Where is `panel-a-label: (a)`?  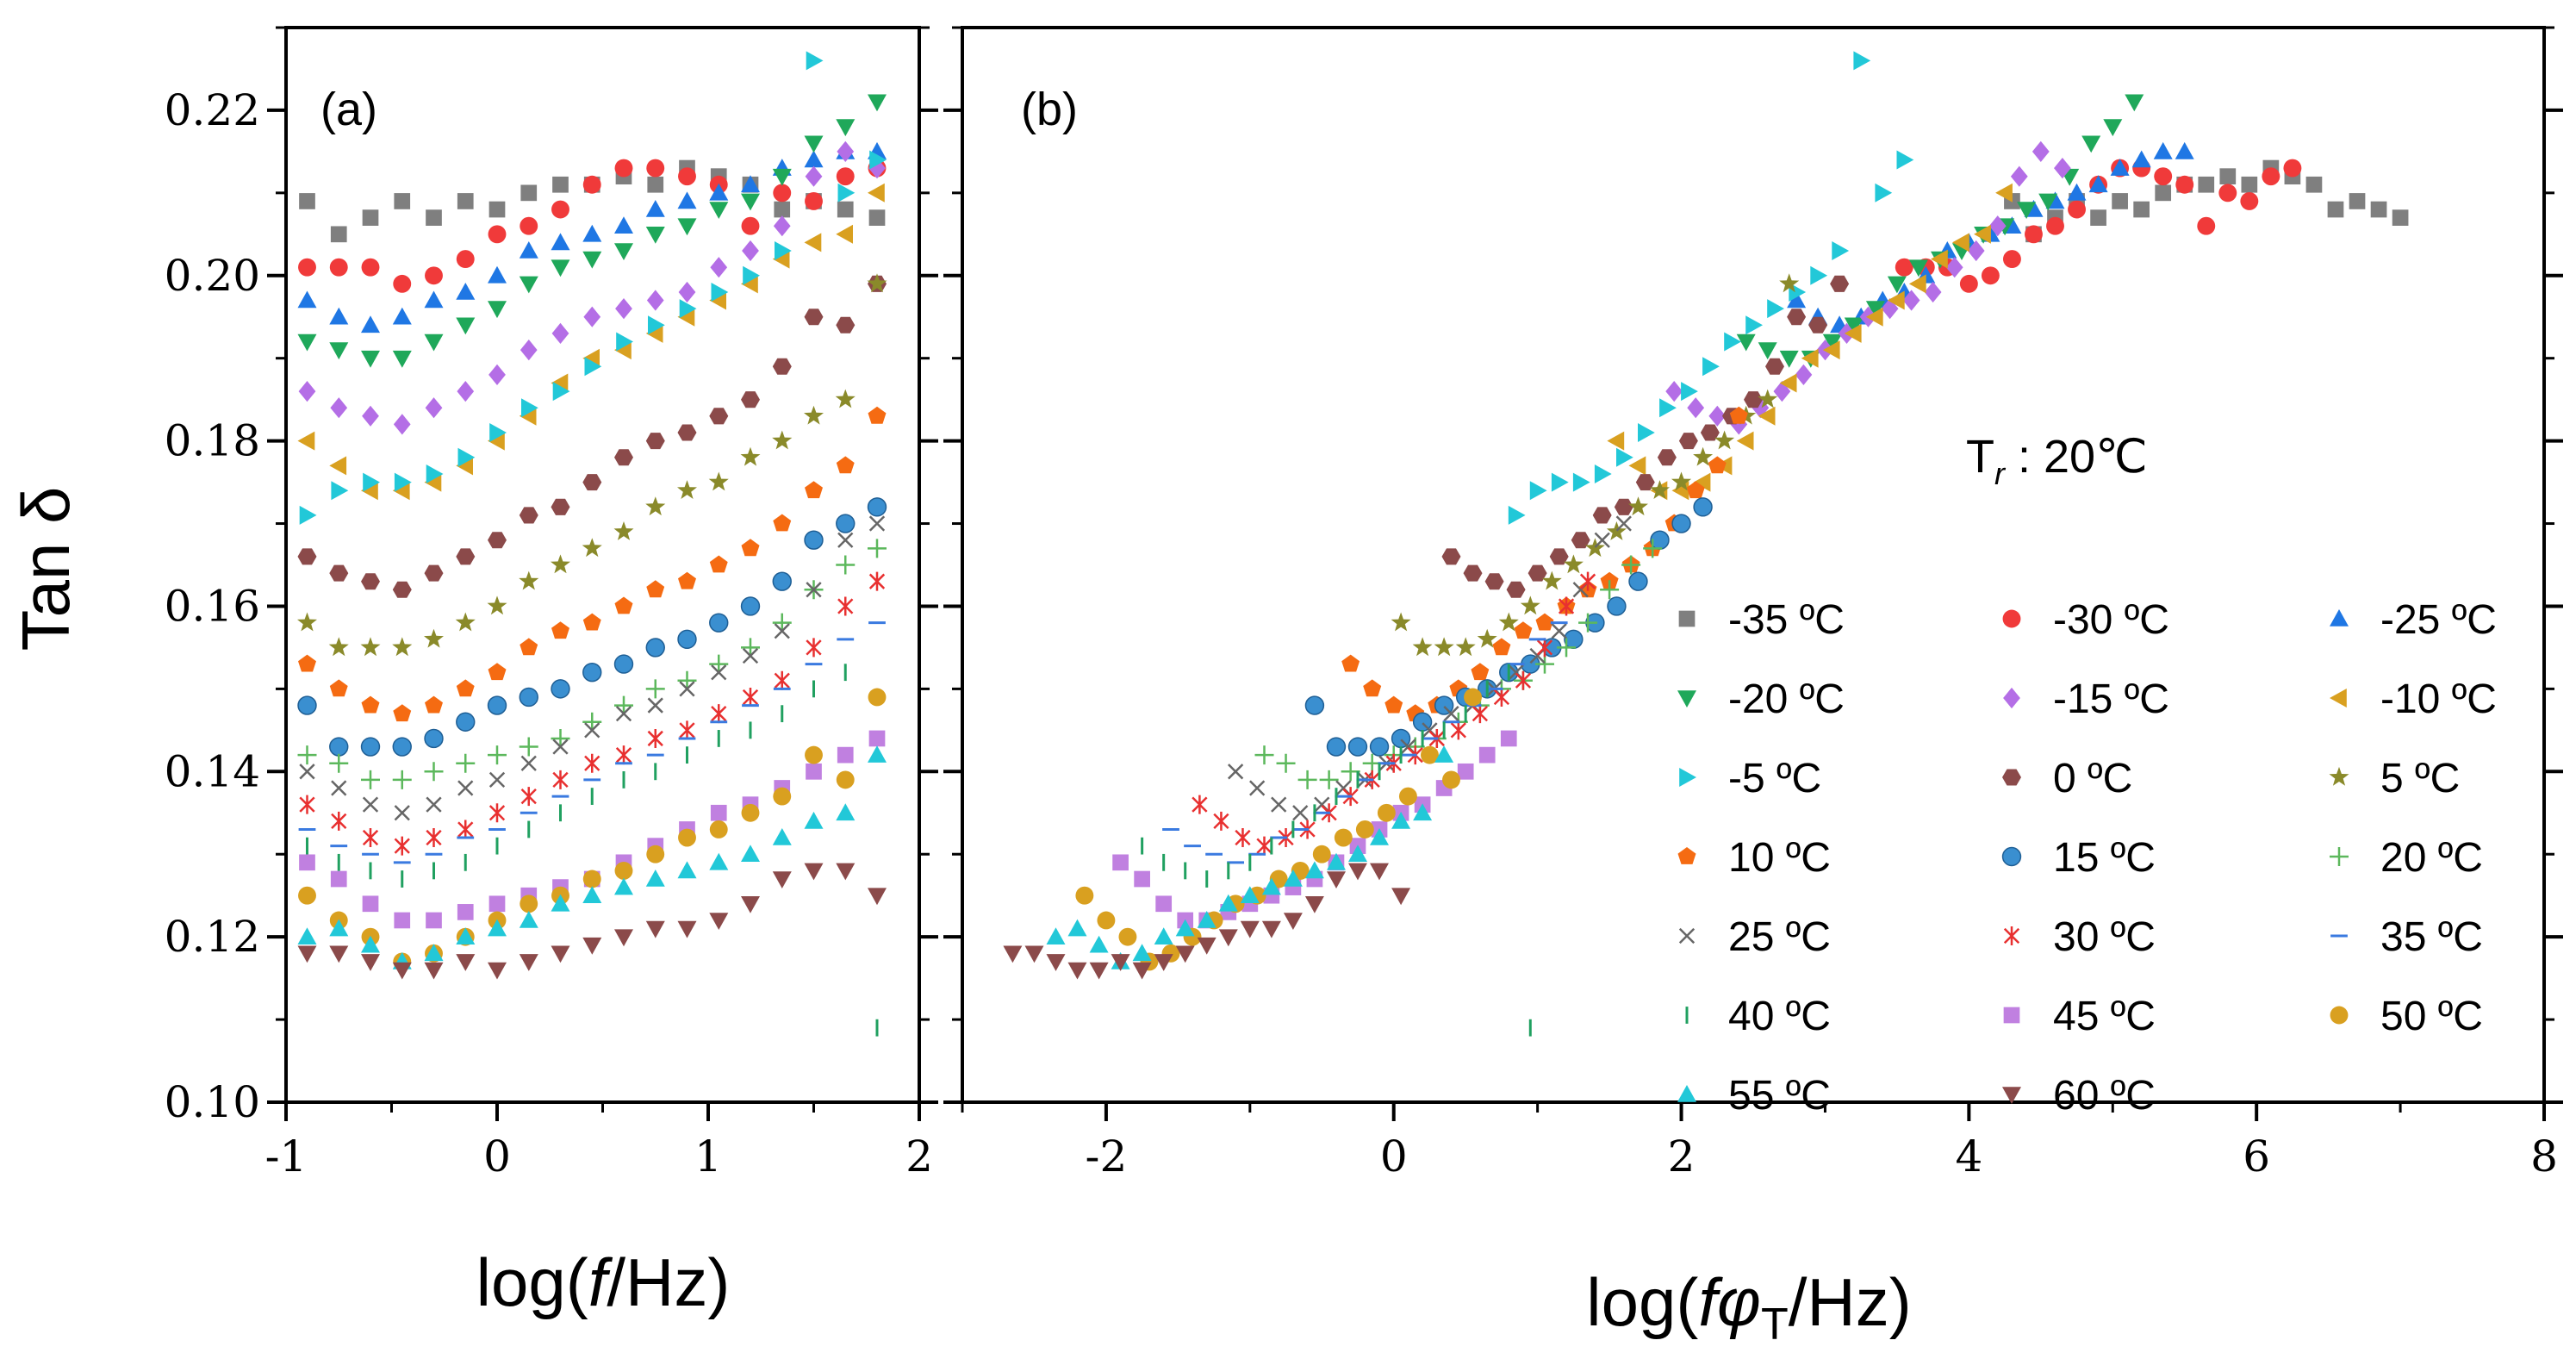
panel-a-label: (a) is located at coordinates (349, 109).